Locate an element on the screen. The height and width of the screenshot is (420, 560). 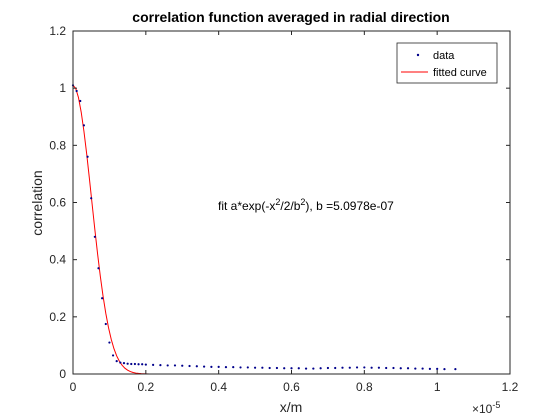
fit-annotation-sup2: 2 is located at coordinates (302, 202).